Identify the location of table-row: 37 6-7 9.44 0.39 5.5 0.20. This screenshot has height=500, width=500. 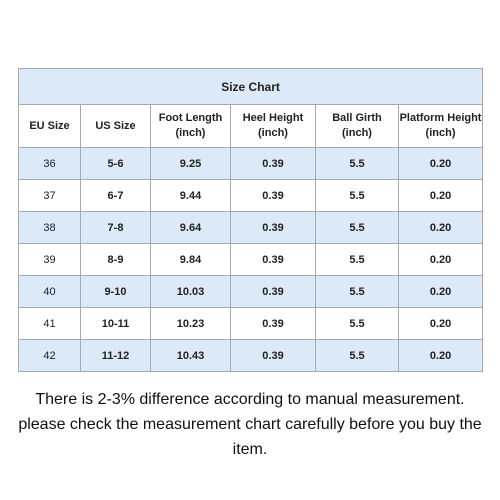
(251, 195).